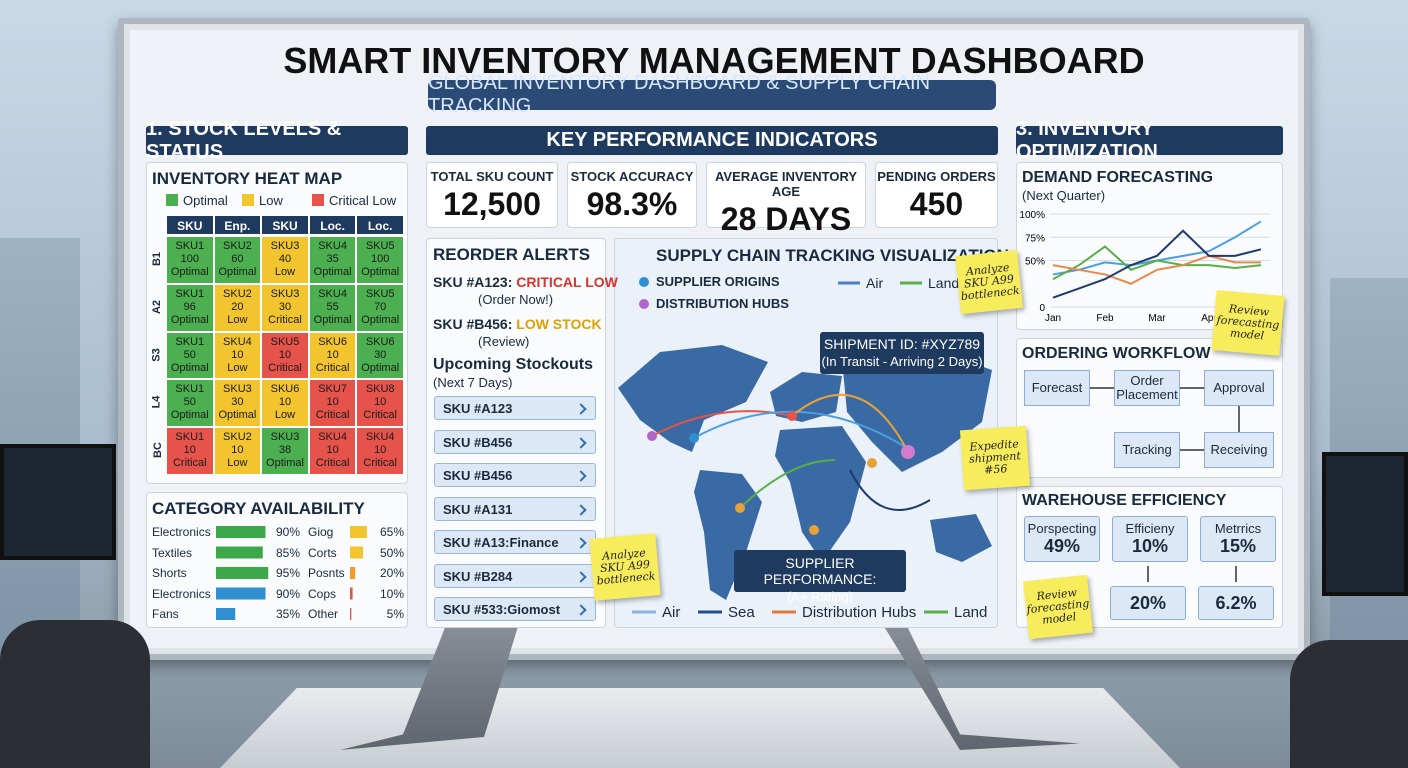 This screenshot has height=768, width=1408. What do you see at coordinates (515, 575) in the screenshot?
I see `stockout-item: SKU #B284` at bounding box center [515, 575].